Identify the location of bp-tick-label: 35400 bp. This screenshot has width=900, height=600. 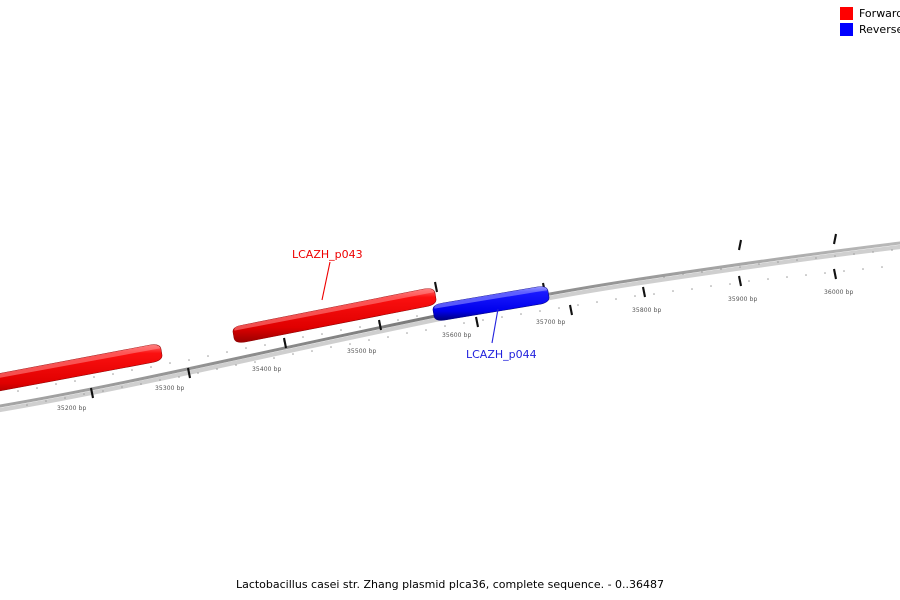
(267, 369).